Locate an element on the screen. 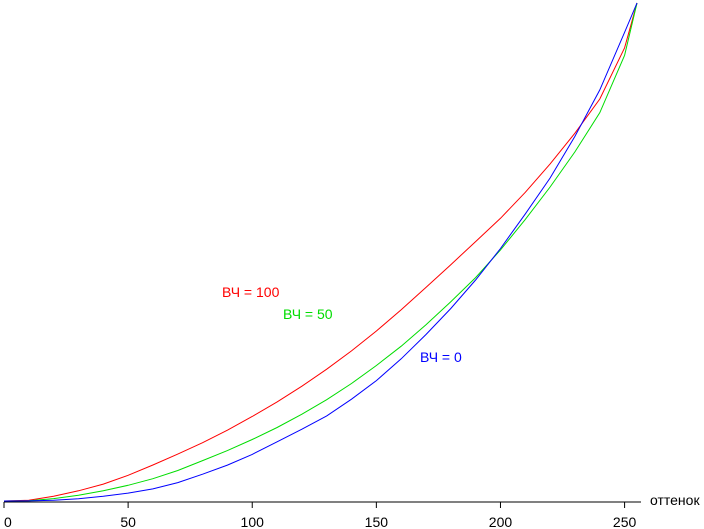  x-tick-label: 200 is located at coordinates (501, 521).